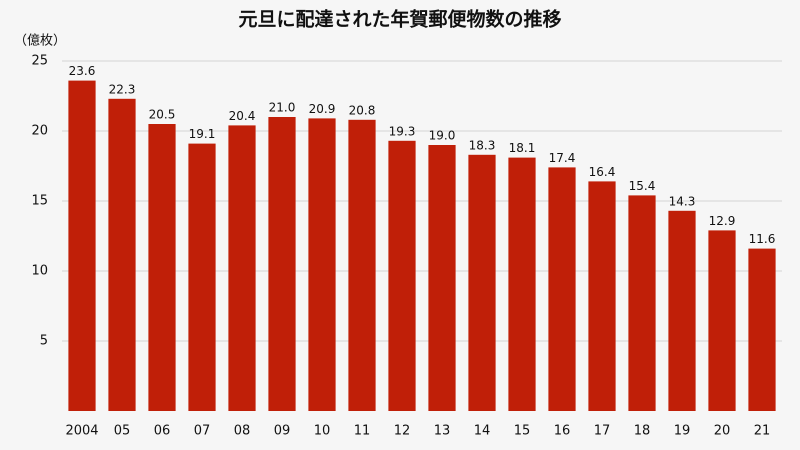  I want to click on data-label: 18.1, so click(522, 148).